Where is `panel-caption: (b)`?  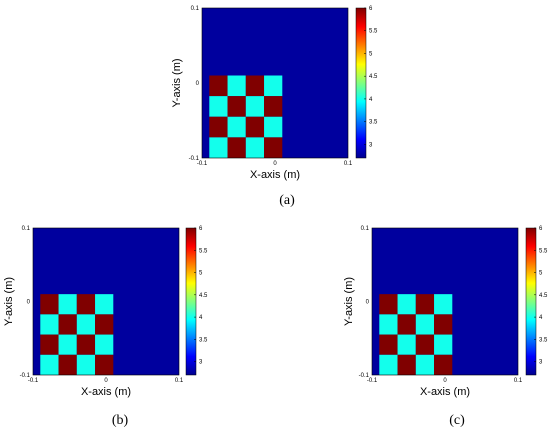 panel-caption: (b) is located at coordinates (120, 420).